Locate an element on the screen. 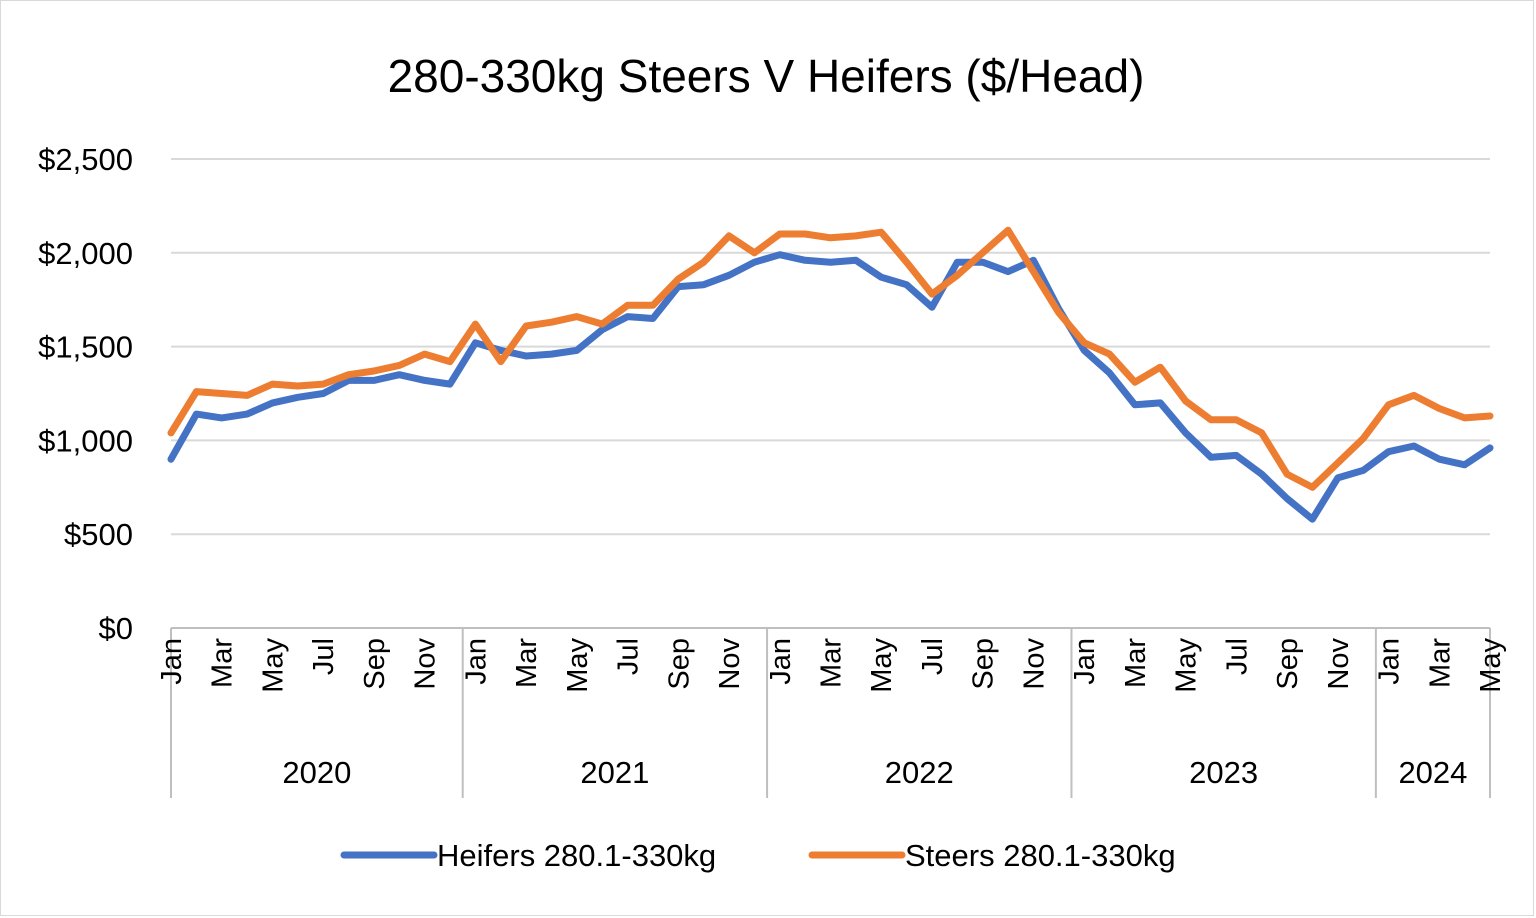 The image size is (1536, 918). y-tick-label: $1,500 is located at coordinates (85, 347).